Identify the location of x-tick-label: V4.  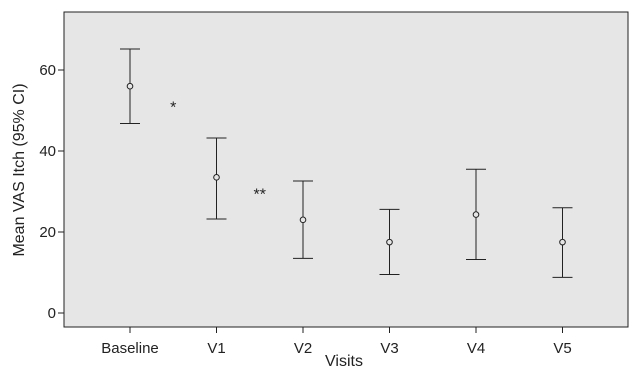
(476, 348).